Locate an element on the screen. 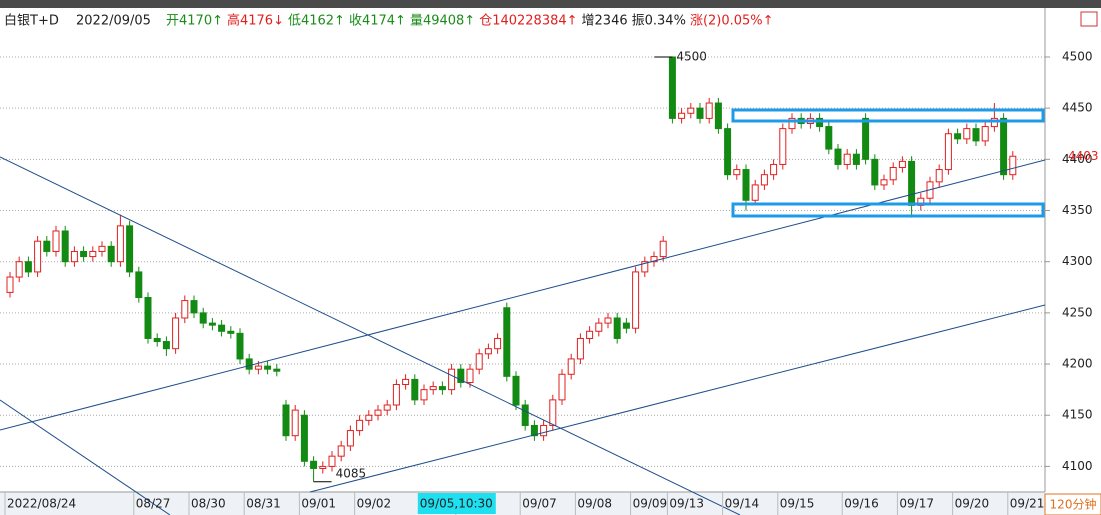  x-tick-label: 09/20 is located at coordinates (972, 504).